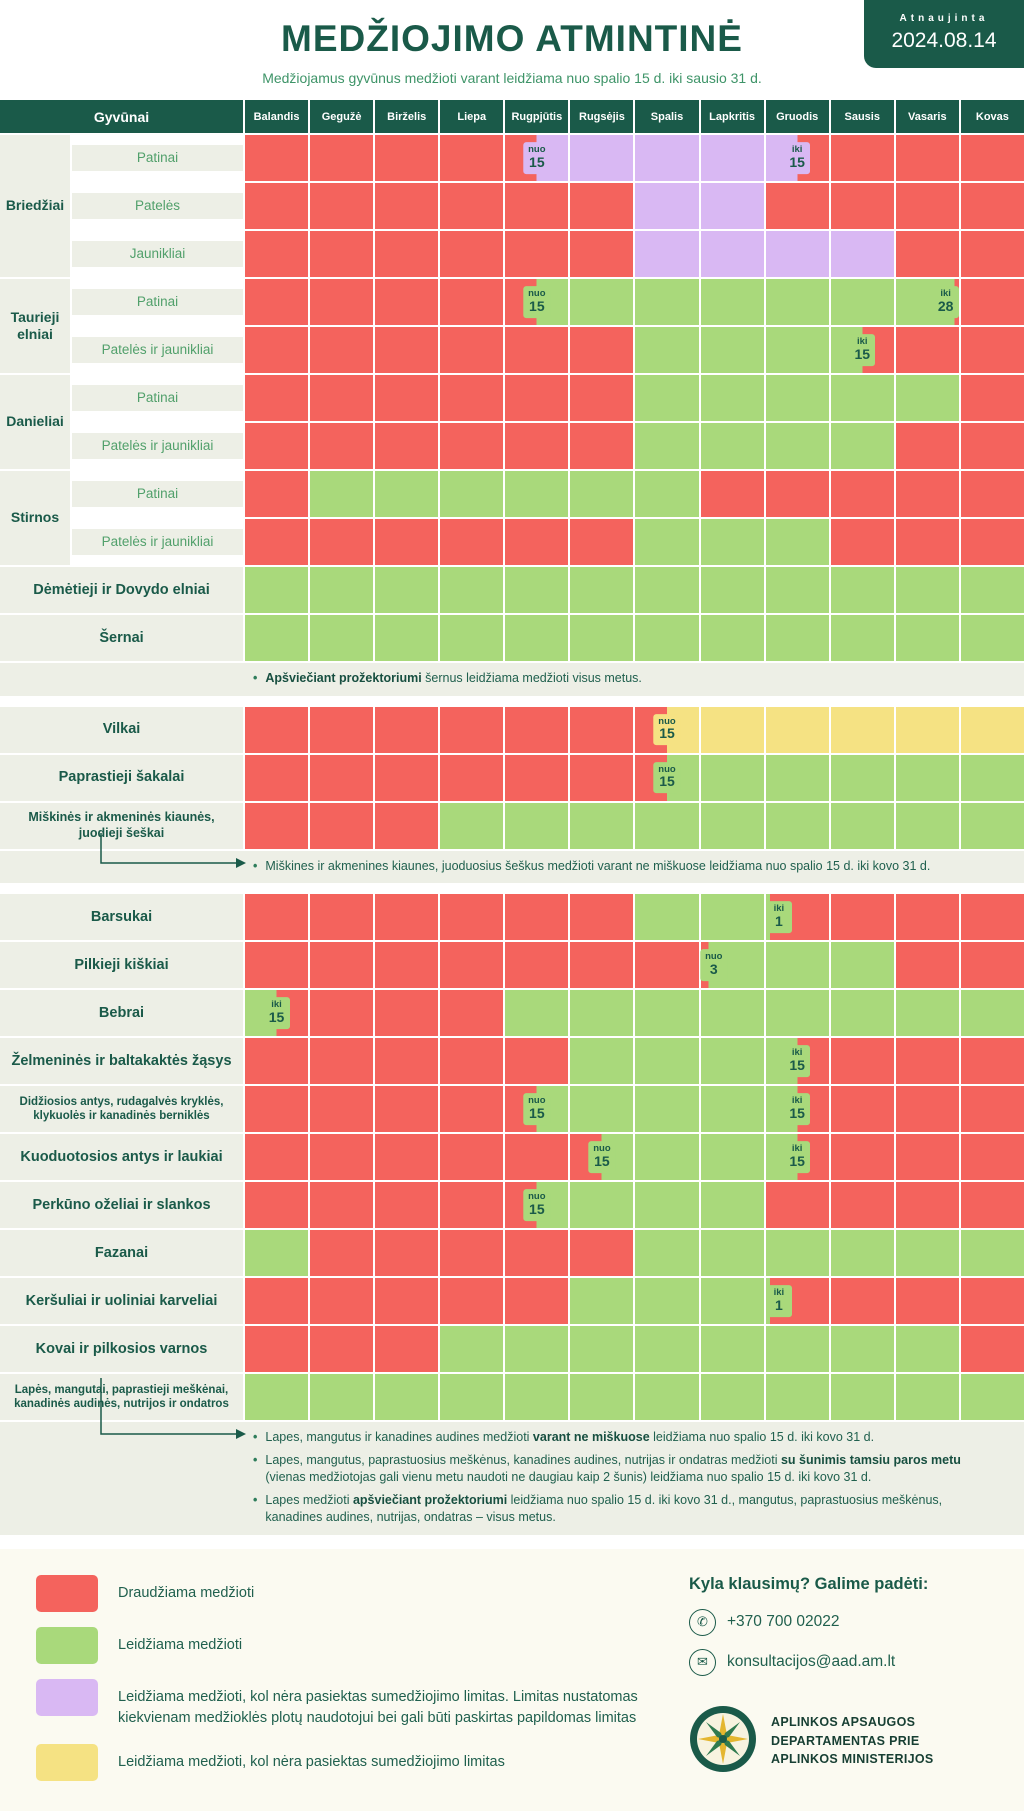 The image size is (1024, 1811). What do you see at coordinates (702, 1662) in the screenshot?
I see `email-icon: ✉` at bounding box center [702, 1662].